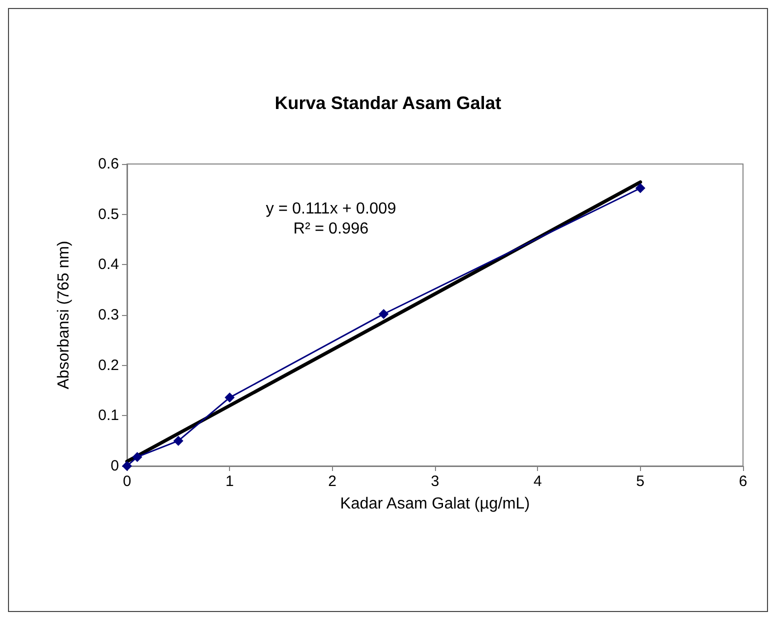 The width and height of the screenshot is (780, 624). Describe the element at coordinates (331, 229) in the screenshot. I see `annotation: R² = 0.996` at that location.